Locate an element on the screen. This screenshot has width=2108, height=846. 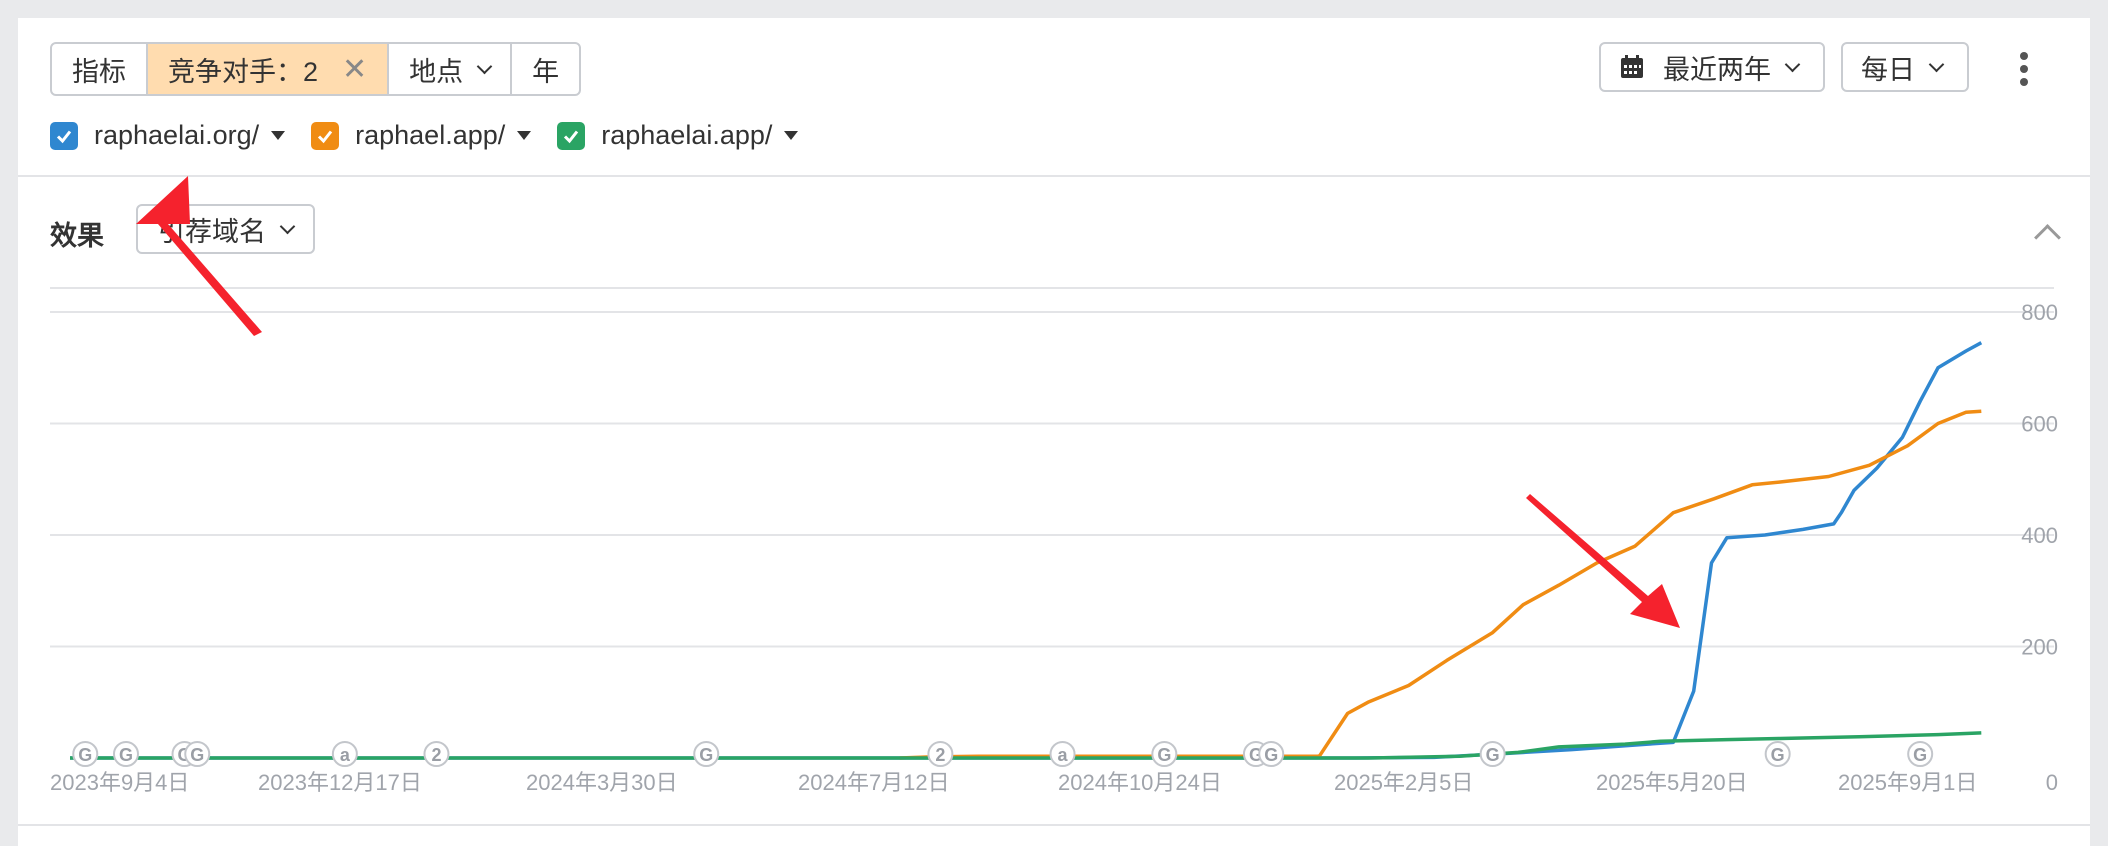
year-tab: 年 is located at coordinates (545, 69).